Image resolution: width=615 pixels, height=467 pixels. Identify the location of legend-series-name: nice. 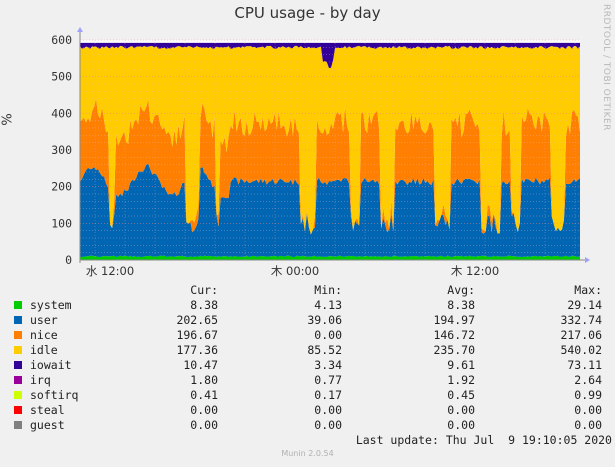
(44, 335).